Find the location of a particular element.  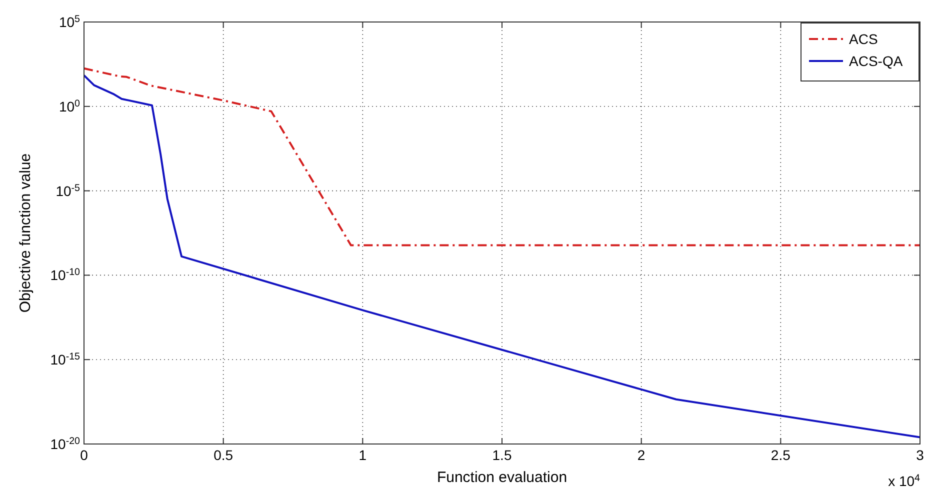

y-tick-label: 10$^{0}$ is located at coordinates (69, 106).